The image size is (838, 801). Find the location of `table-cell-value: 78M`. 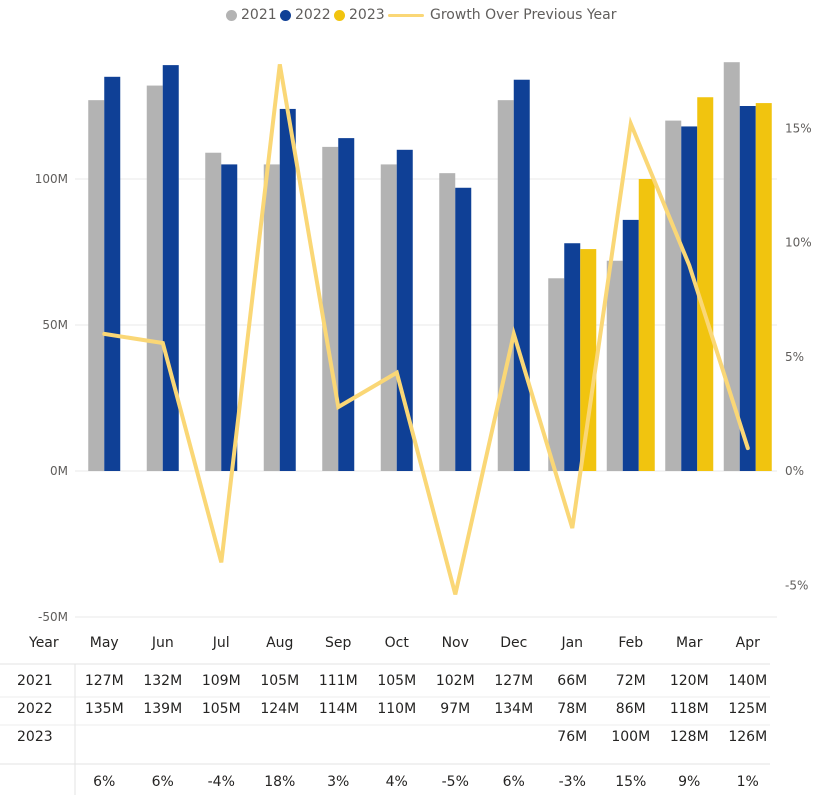

table-cell-value: 78M is located at coordinates (572, 709).